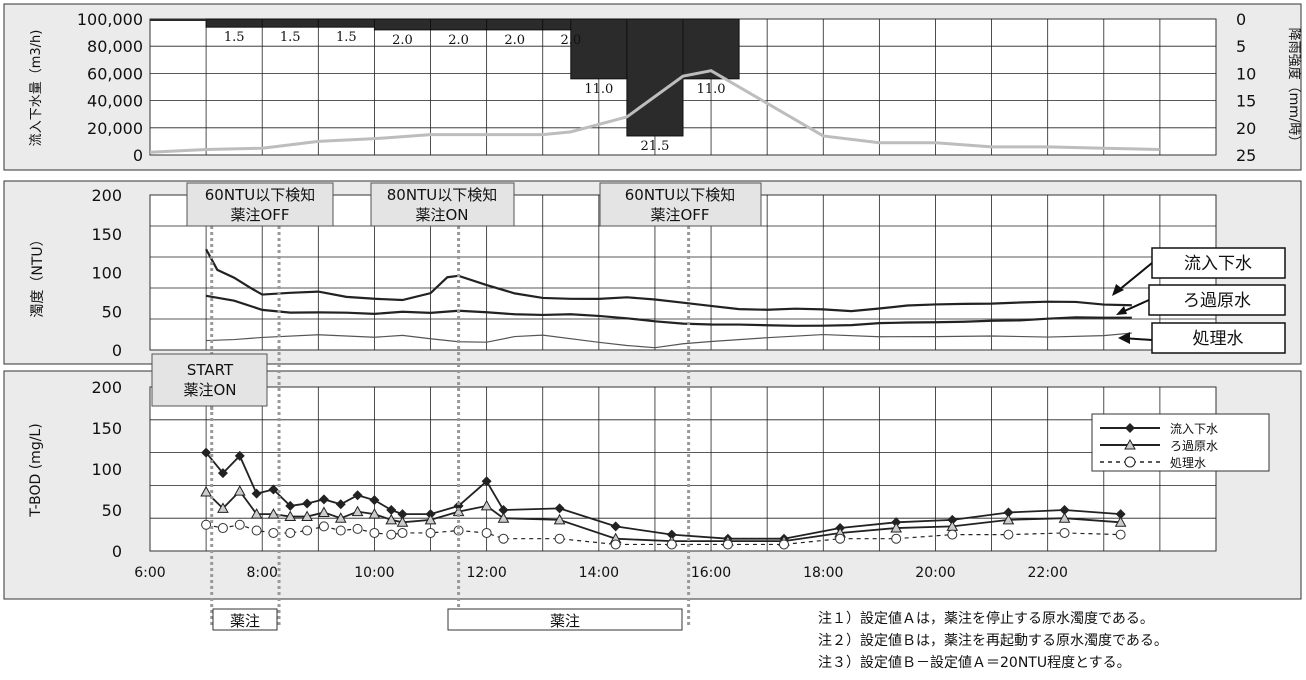 This screenshot has width=1306, height=680. I want to click on rain-left-tick: 40,000, so click(115, 101).